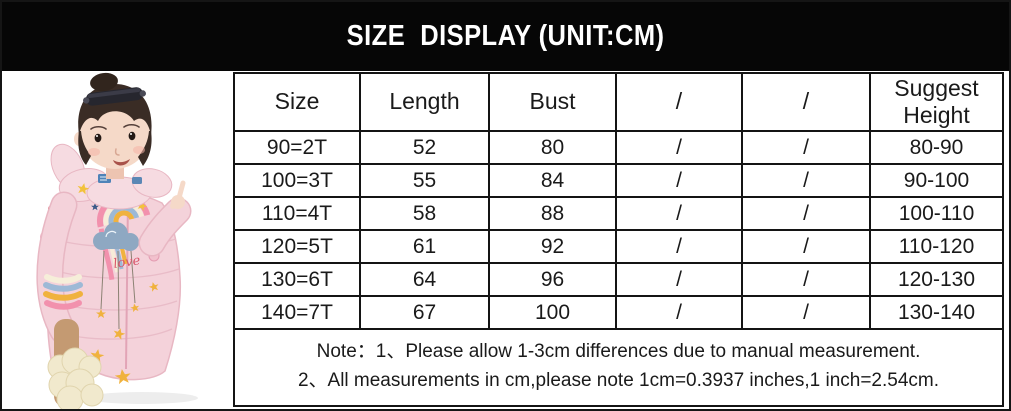 Image resolution: width=1011 pixels, height=411 pixels. What do you see at coordinates (552, 279) in the screenshot?
I see `cell-bust: 96` at bounding box center [552, 279].